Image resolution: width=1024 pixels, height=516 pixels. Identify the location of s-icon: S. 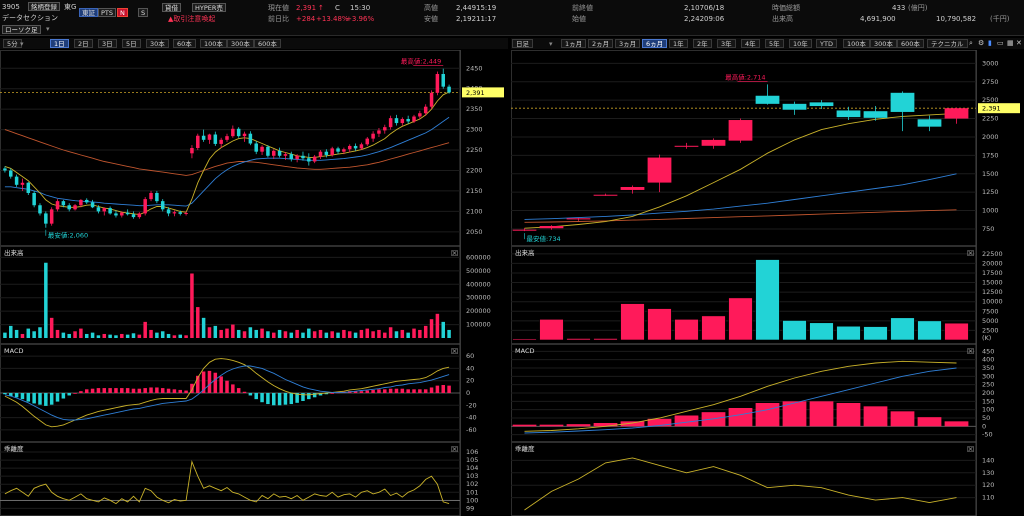
(143, 12).